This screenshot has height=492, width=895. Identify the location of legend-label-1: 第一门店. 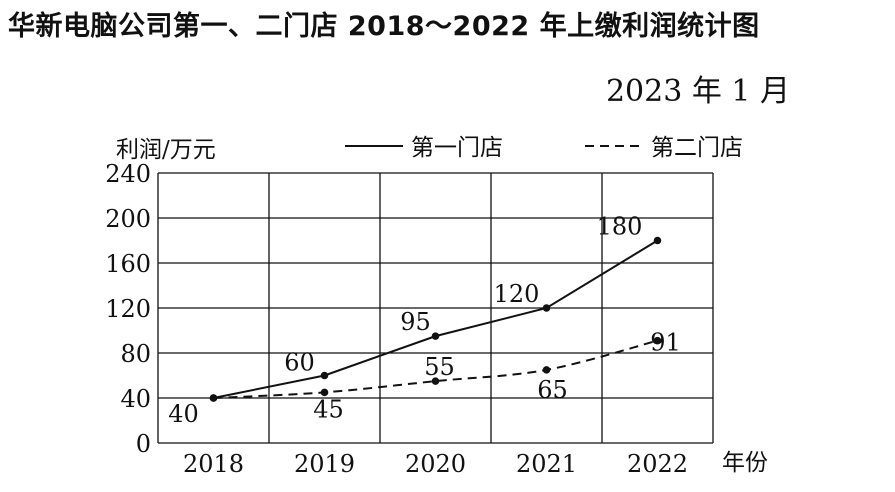
(457, 148).